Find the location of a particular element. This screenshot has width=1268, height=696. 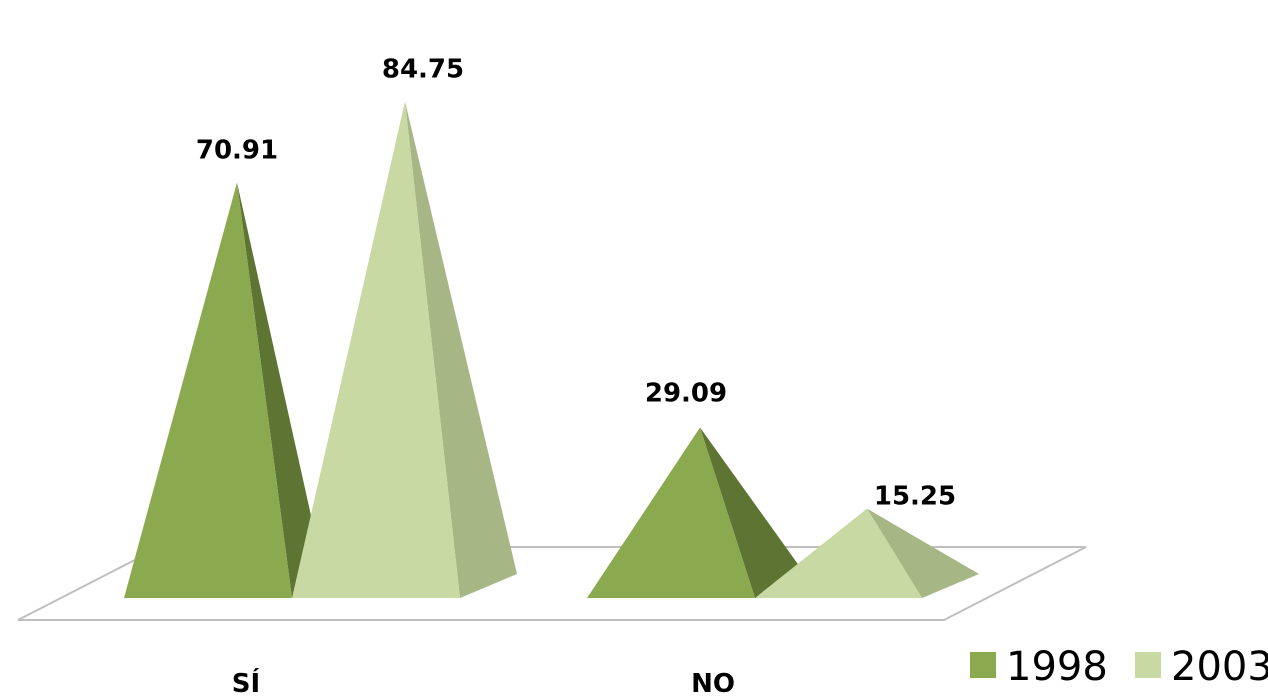

data-label: 15.25 is located at coordinates (915, 497).